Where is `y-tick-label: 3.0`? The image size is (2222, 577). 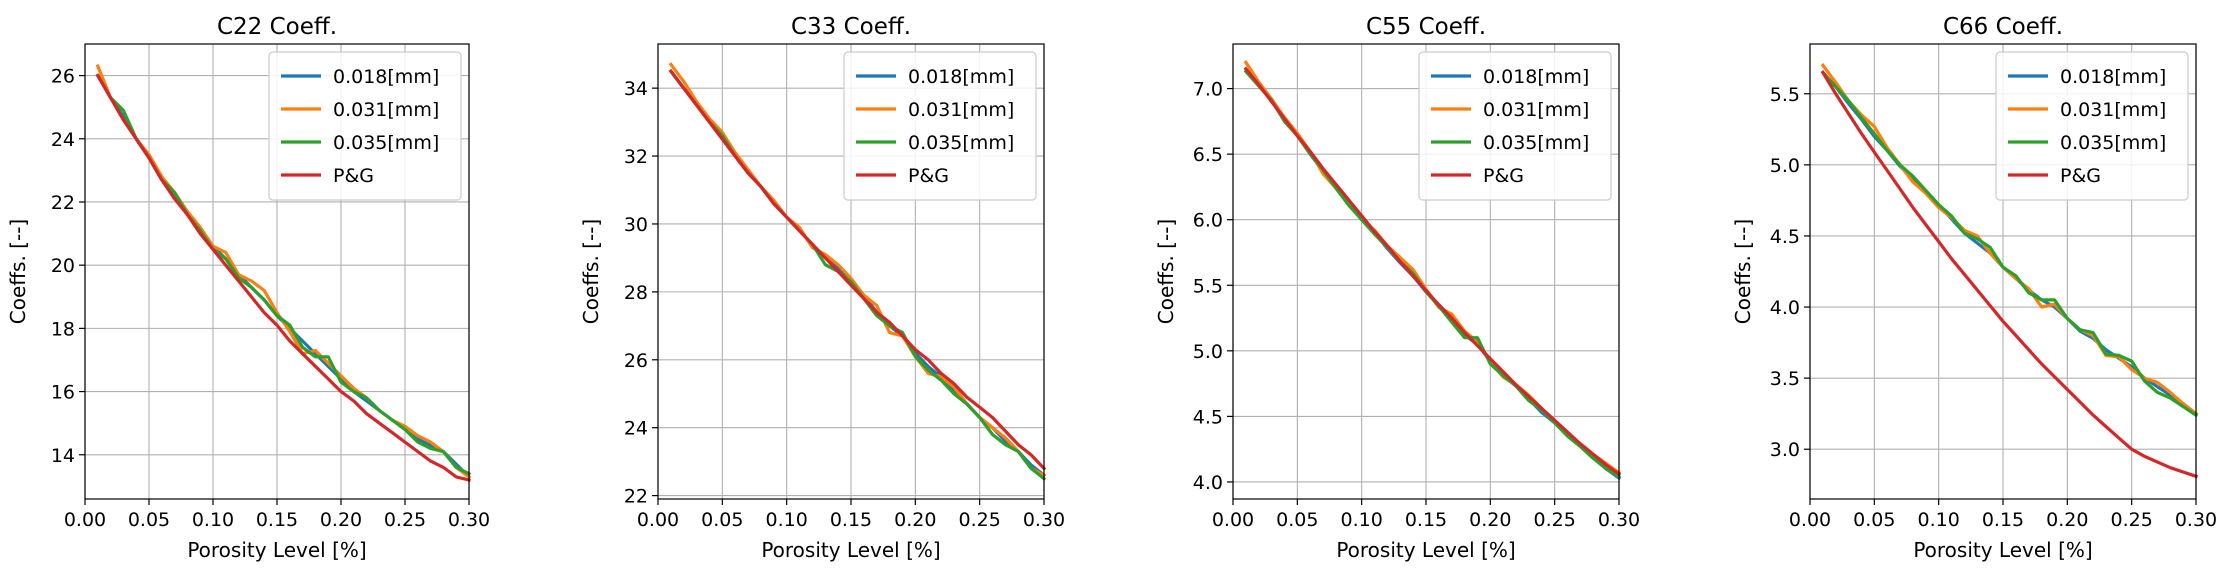
y-tick-label: 3.0 is located at coordinates (1785, 450).